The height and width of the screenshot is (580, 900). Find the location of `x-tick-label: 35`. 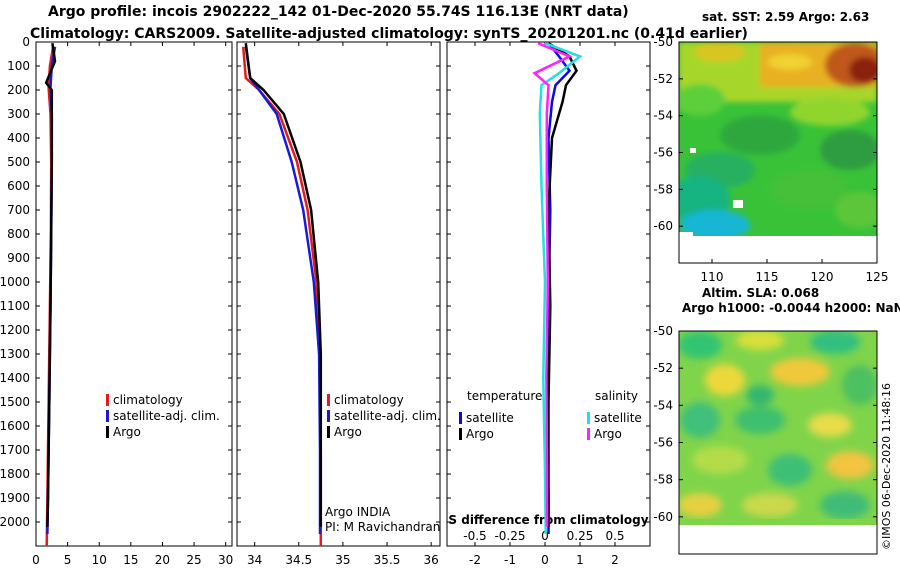

x-tick-label: 35 is located at coordinates (342, 560).